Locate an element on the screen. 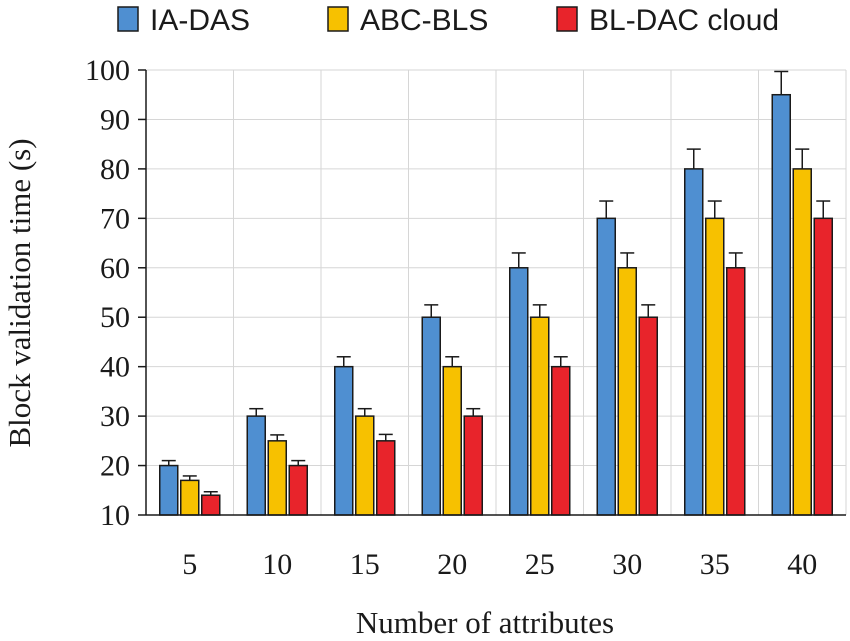  legend-swatch-ia-das is located at coordinates (128, 19).